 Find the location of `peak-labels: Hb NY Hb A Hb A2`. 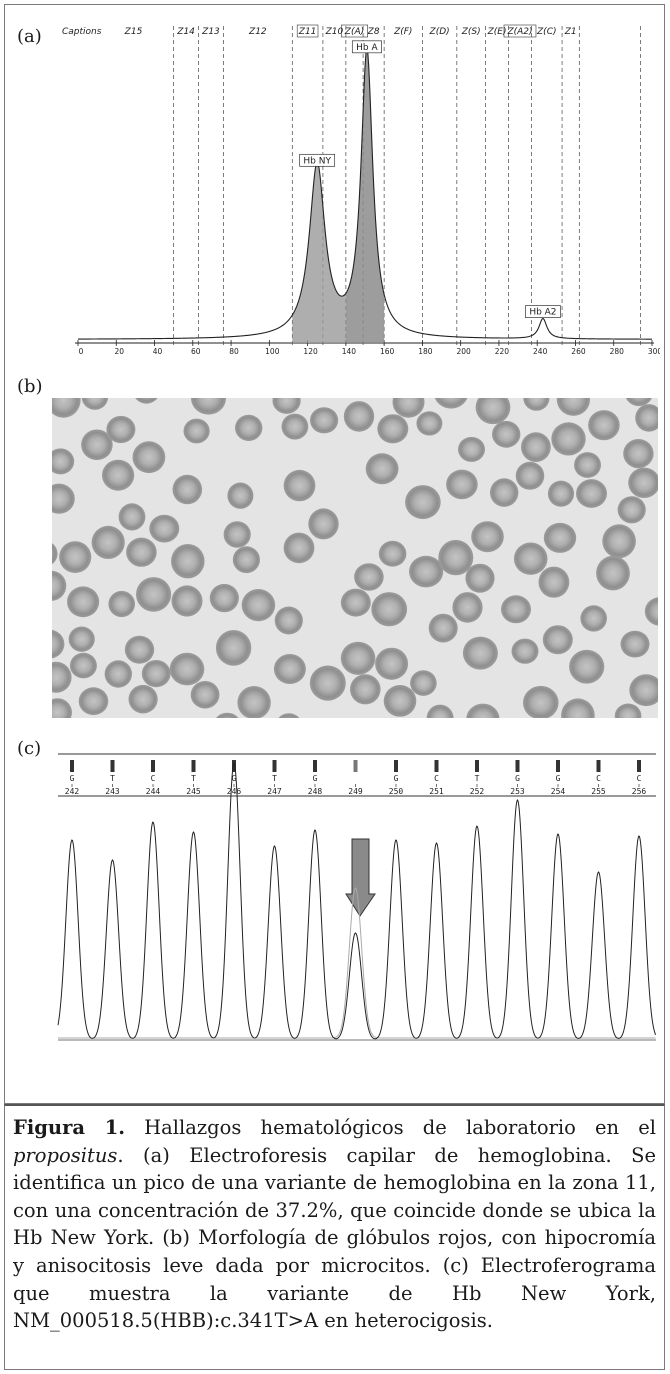

peak-labels: Hb NY Hb A Hb A2 is located at coordinates (430, 179).